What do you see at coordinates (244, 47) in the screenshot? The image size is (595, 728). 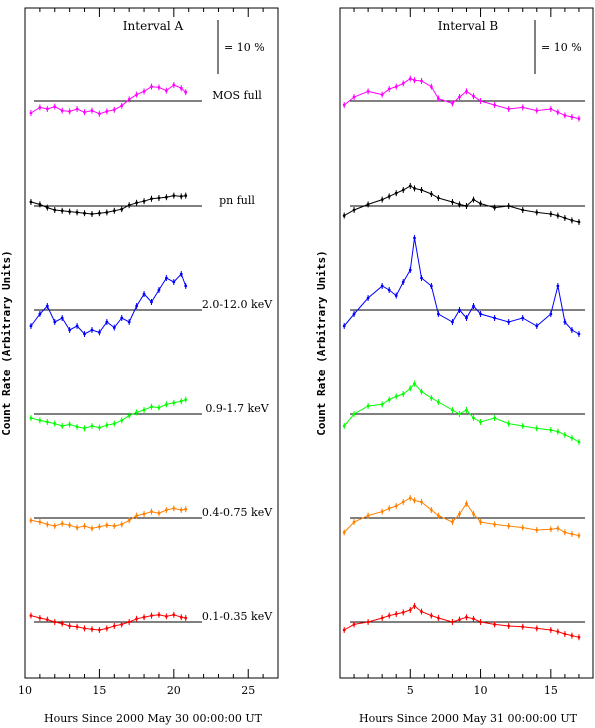 I see `panel-a-scale-bar-label: = 10 %` at bounding box center [244, 47].